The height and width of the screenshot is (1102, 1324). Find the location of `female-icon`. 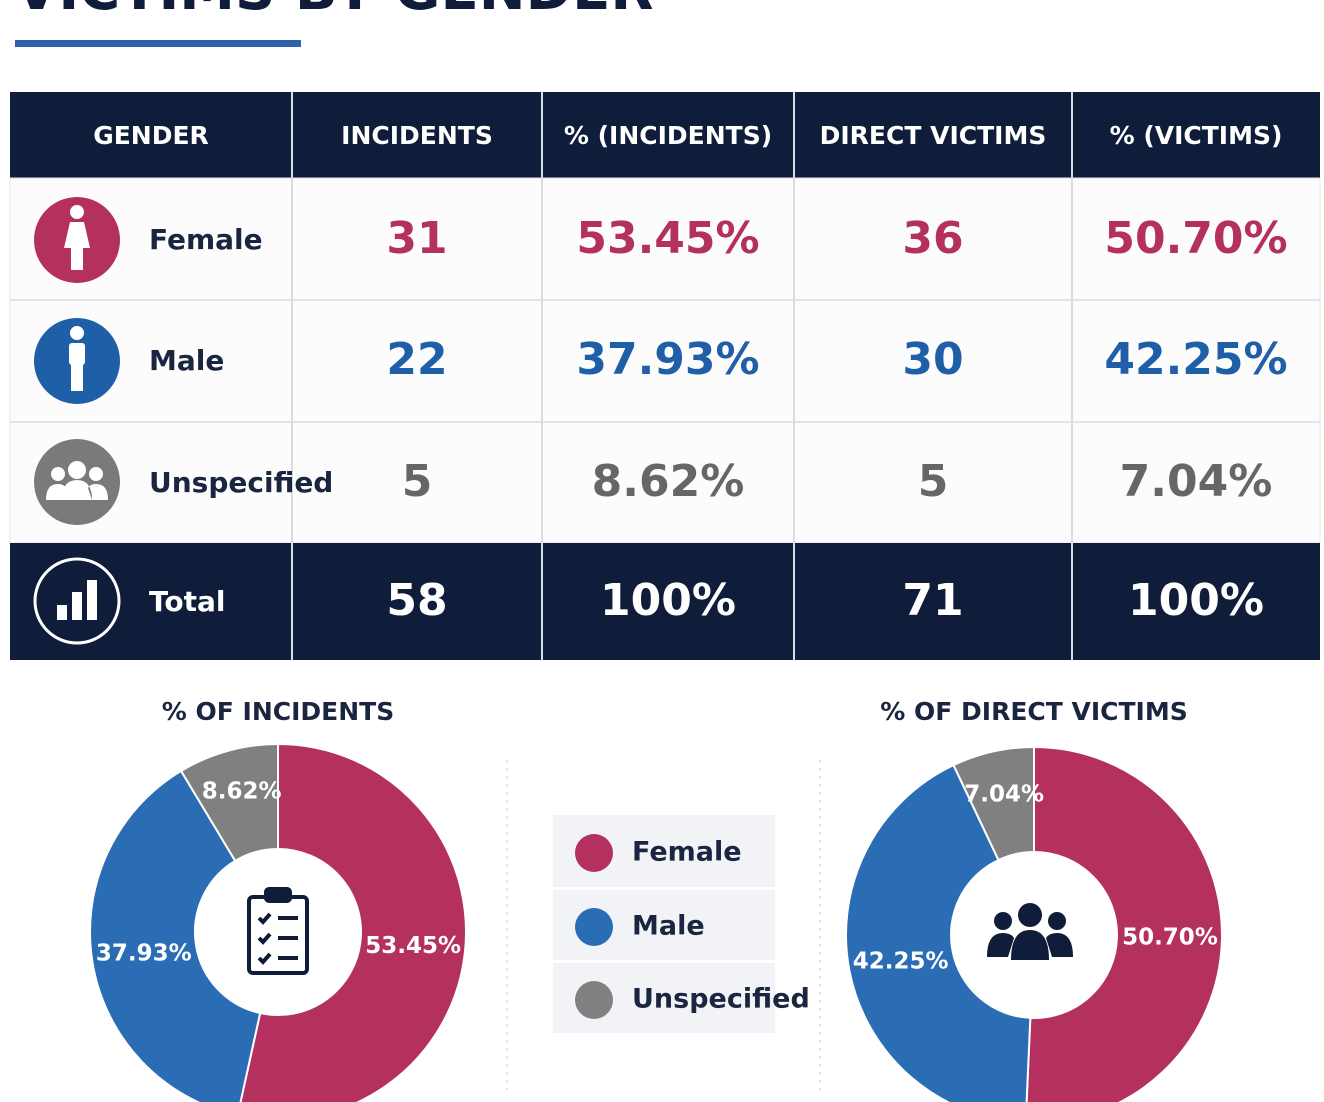

female-icon is located at coordinates (77, 240).